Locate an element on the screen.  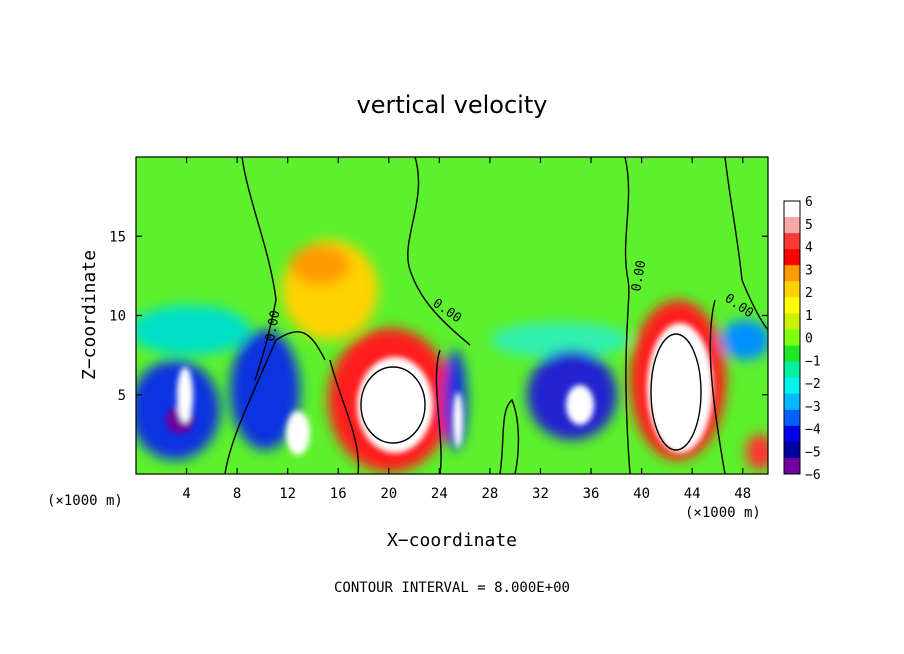
colorbar-label: −6 is located at coordinates (813, 475).